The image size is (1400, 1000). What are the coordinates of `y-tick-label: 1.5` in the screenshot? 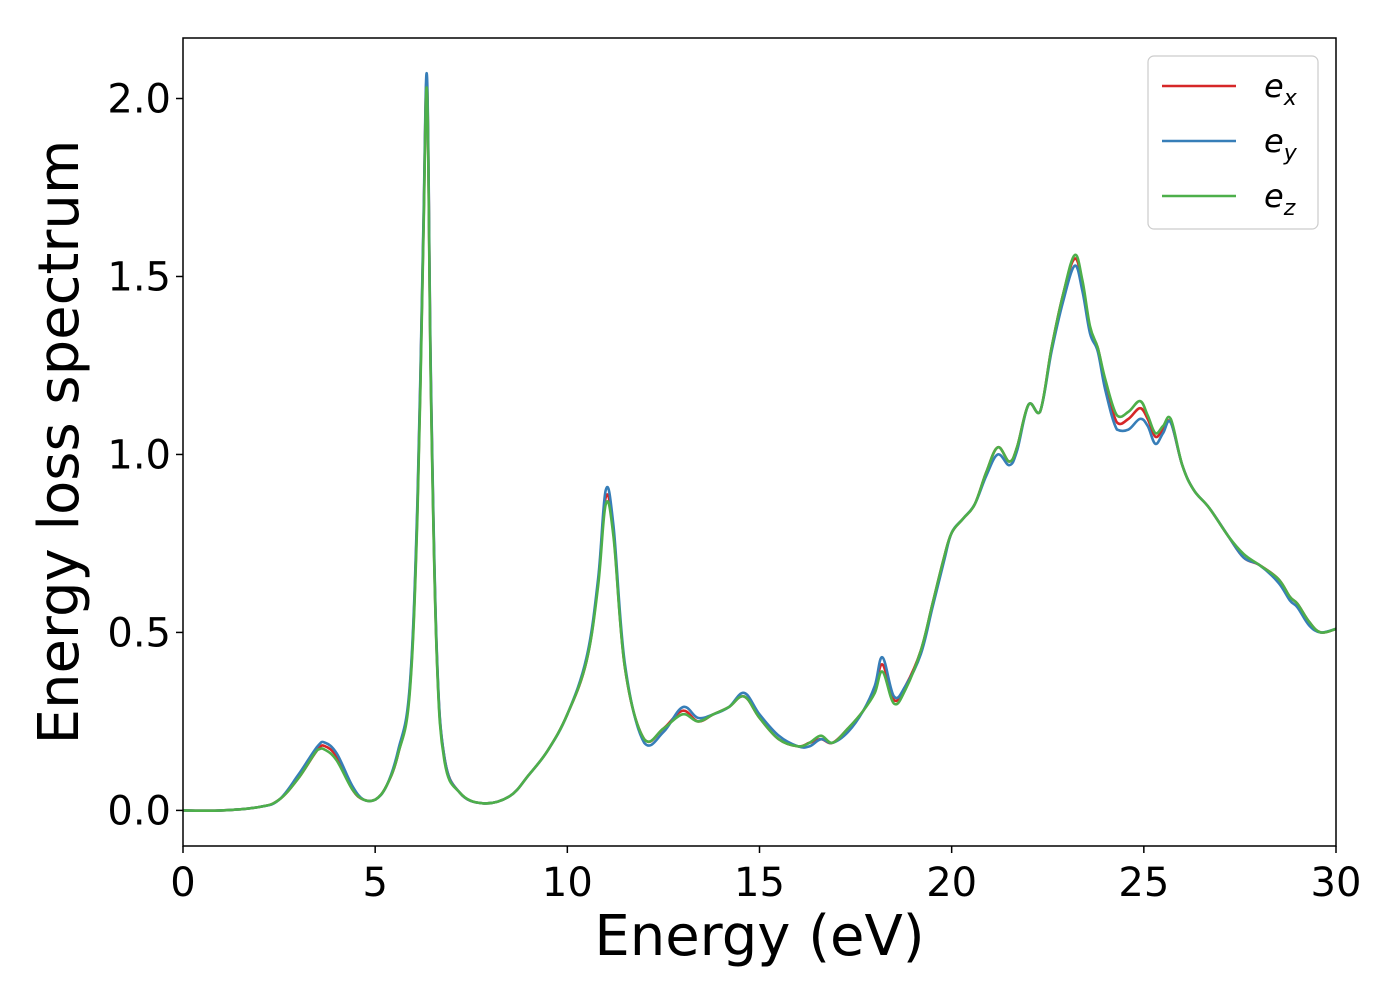 It's located at (139, 277).